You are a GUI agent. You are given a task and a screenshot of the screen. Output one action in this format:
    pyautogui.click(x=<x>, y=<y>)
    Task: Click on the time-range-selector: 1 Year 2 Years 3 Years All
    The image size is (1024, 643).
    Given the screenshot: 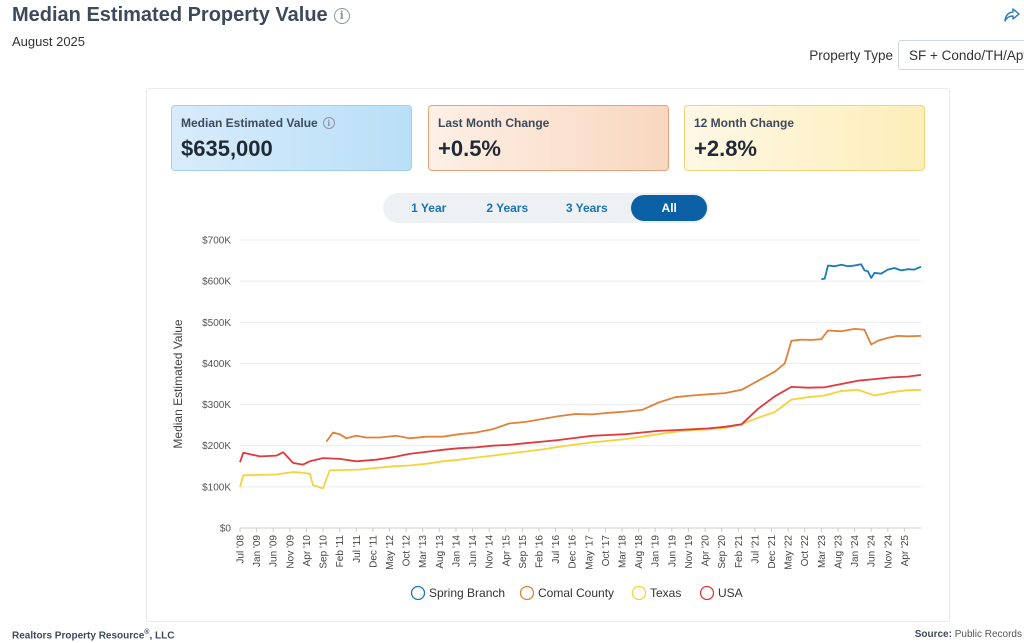 What is the action you would take?
    pyautogui.click(x=546, y=208)
    